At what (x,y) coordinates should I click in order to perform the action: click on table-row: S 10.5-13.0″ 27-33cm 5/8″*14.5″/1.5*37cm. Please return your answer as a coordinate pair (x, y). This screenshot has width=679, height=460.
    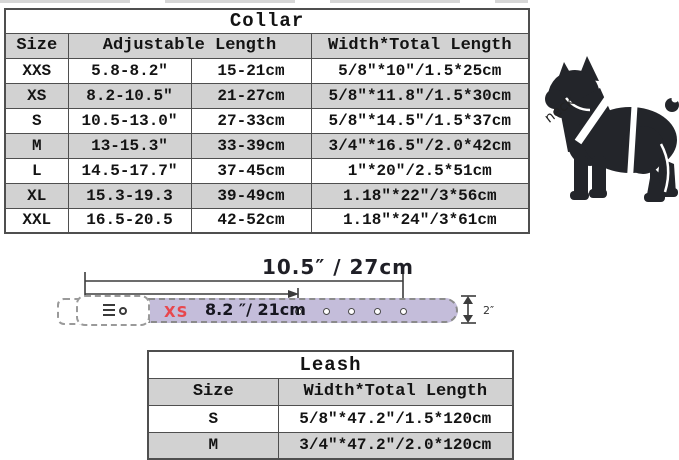
    Looking at the image, I should click on (267, 120).